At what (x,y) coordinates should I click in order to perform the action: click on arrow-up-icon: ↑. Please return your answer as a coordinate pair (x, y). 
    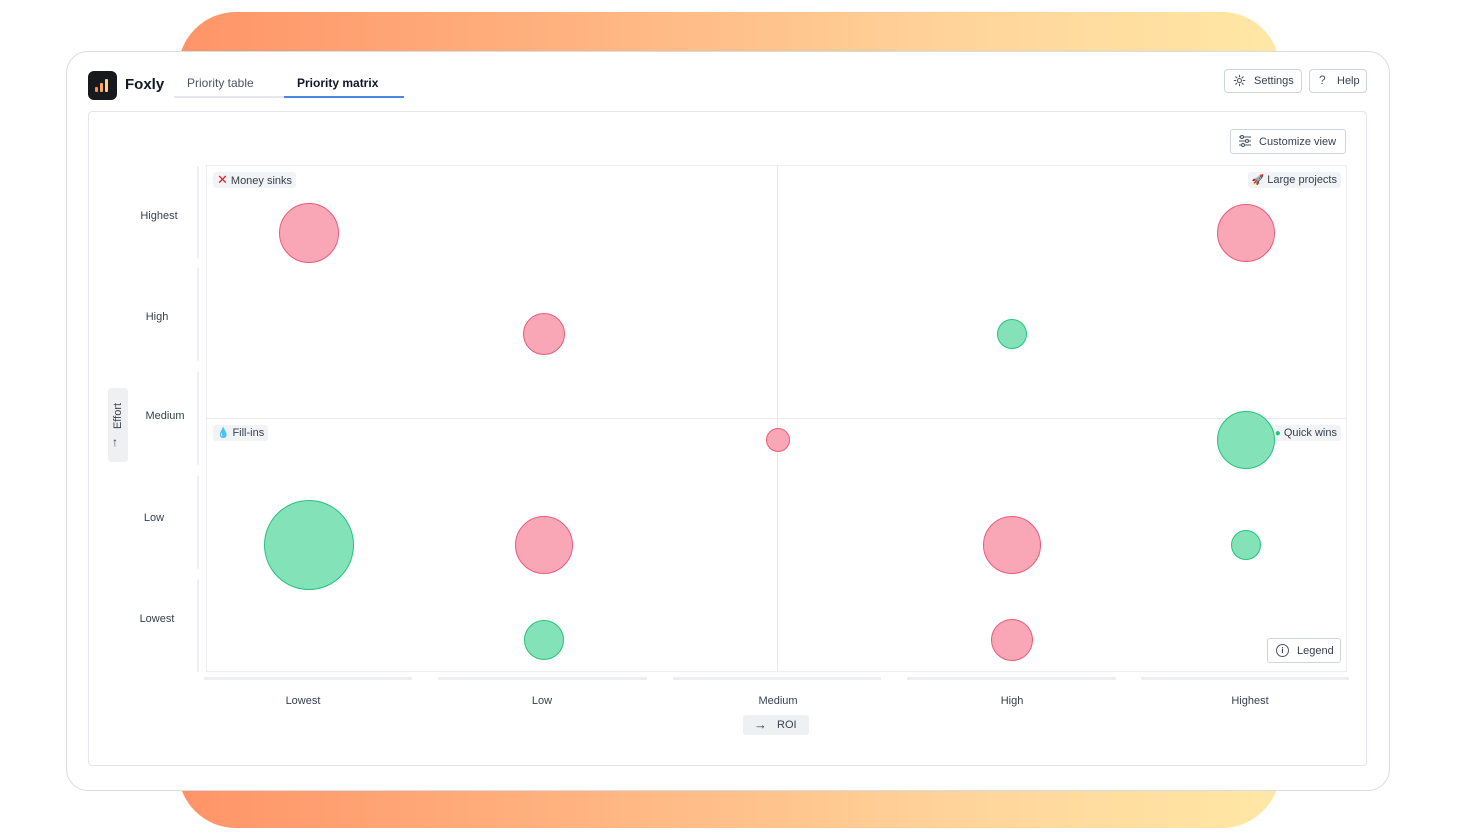
    Looking at the image, I should click on (115, 442).